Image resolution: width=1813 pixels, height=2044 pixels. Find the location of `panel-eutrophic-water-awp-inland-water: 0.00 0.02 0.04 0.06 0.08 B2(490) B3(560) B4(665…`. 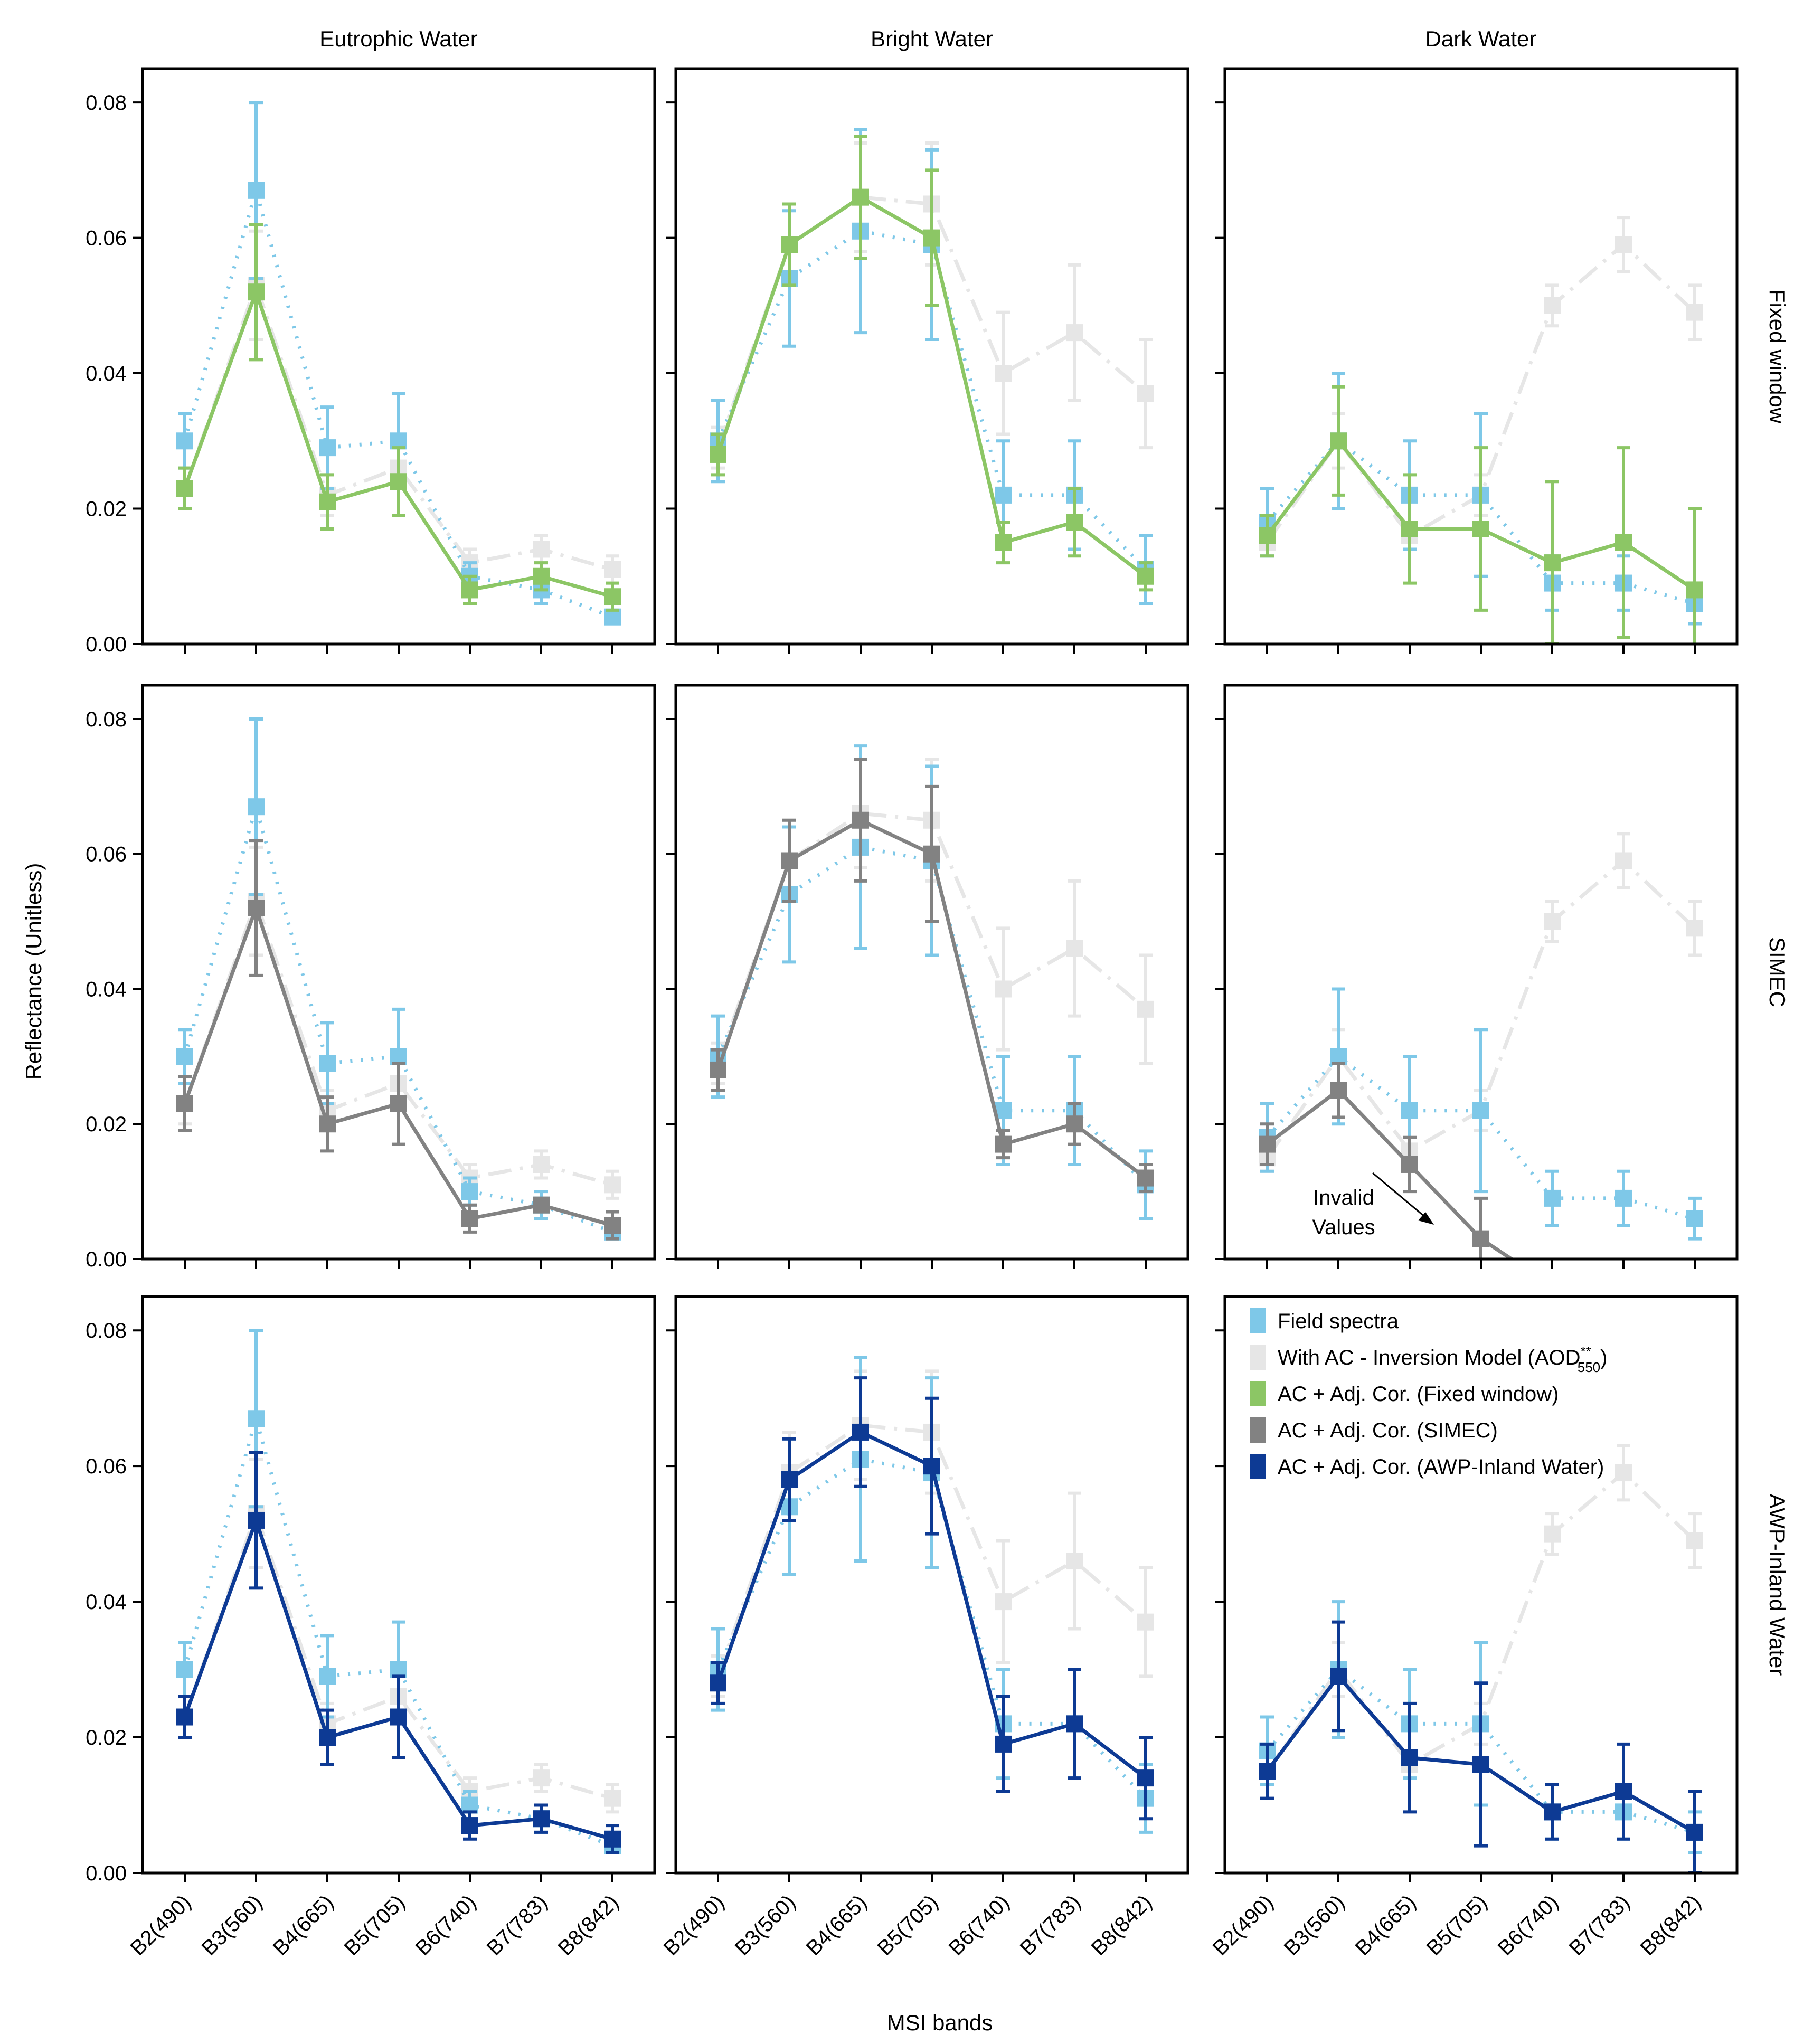

panel-eutrophic-water-awp-inland-water: 0.00 0.02 0.04 0.06 0.08 B2(490) B3(560) B4(665… is located at coordinates (371, 1627).